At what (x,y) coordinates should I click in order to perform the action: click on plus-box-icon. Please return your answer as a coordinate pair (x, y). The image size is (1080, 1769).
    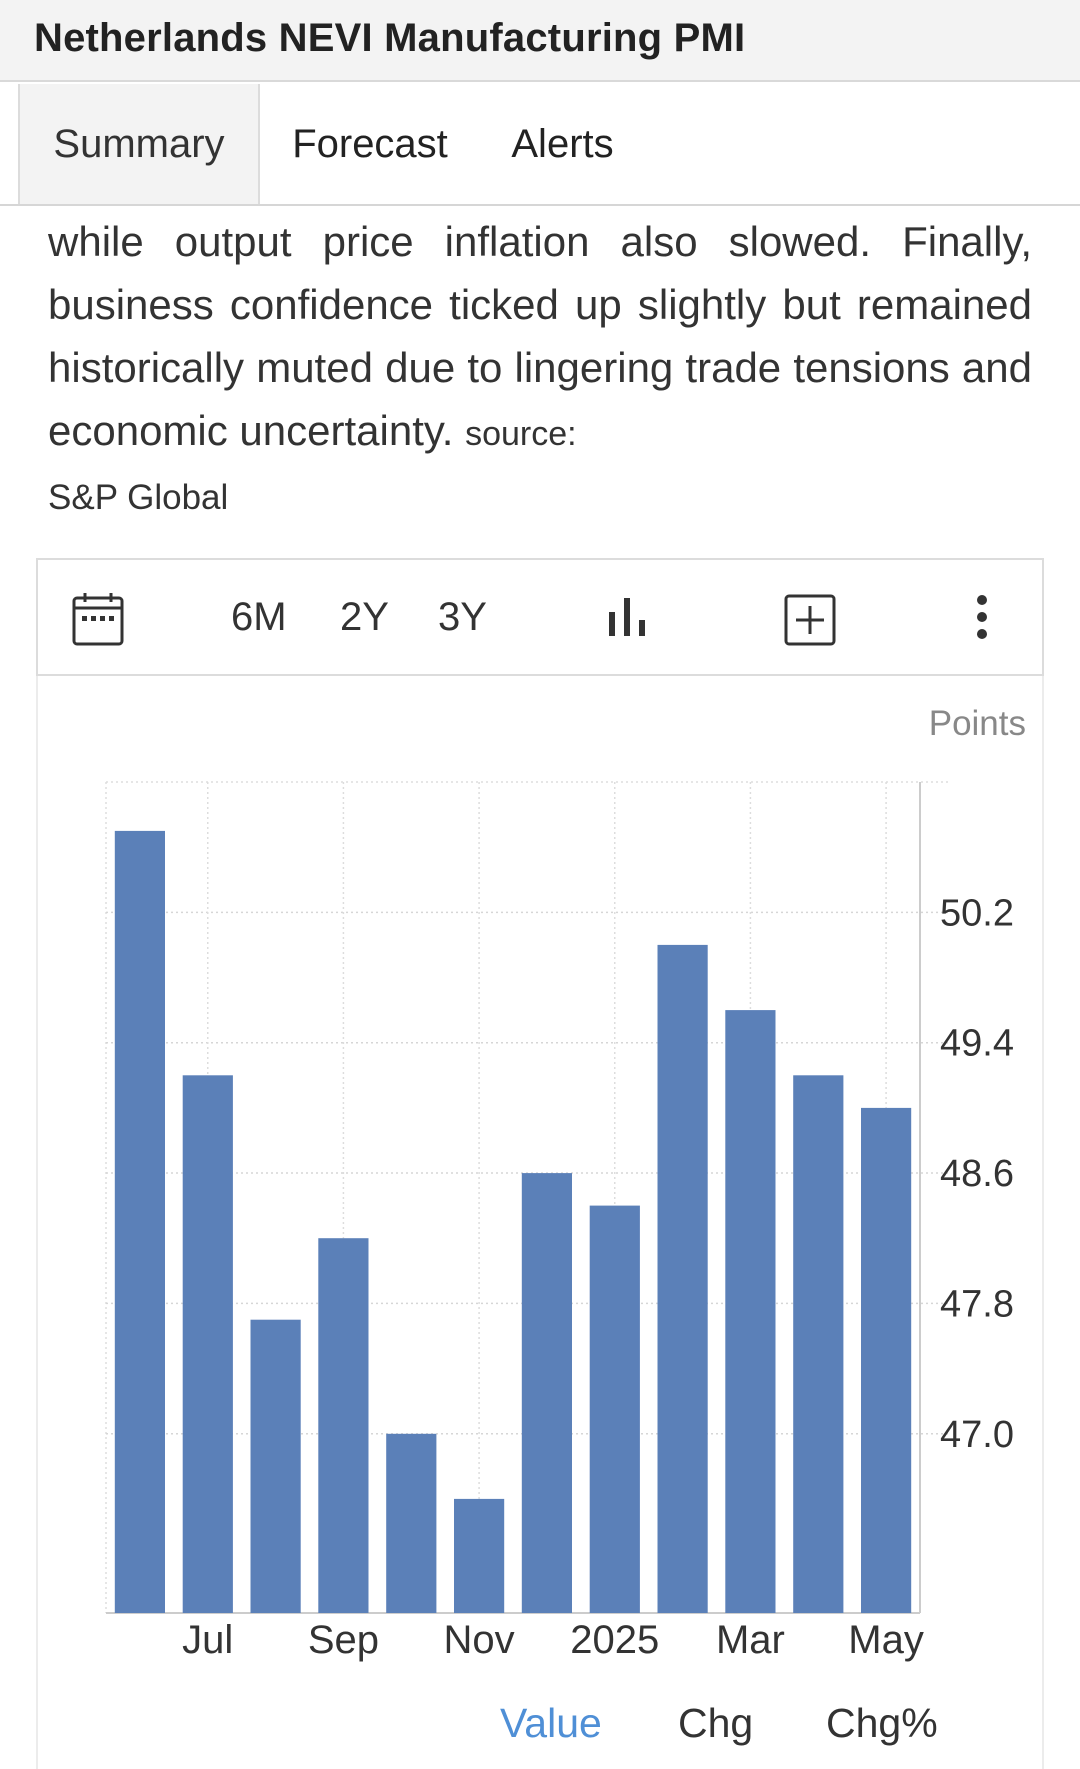
    Looking at the image, I should click on (810, 620).